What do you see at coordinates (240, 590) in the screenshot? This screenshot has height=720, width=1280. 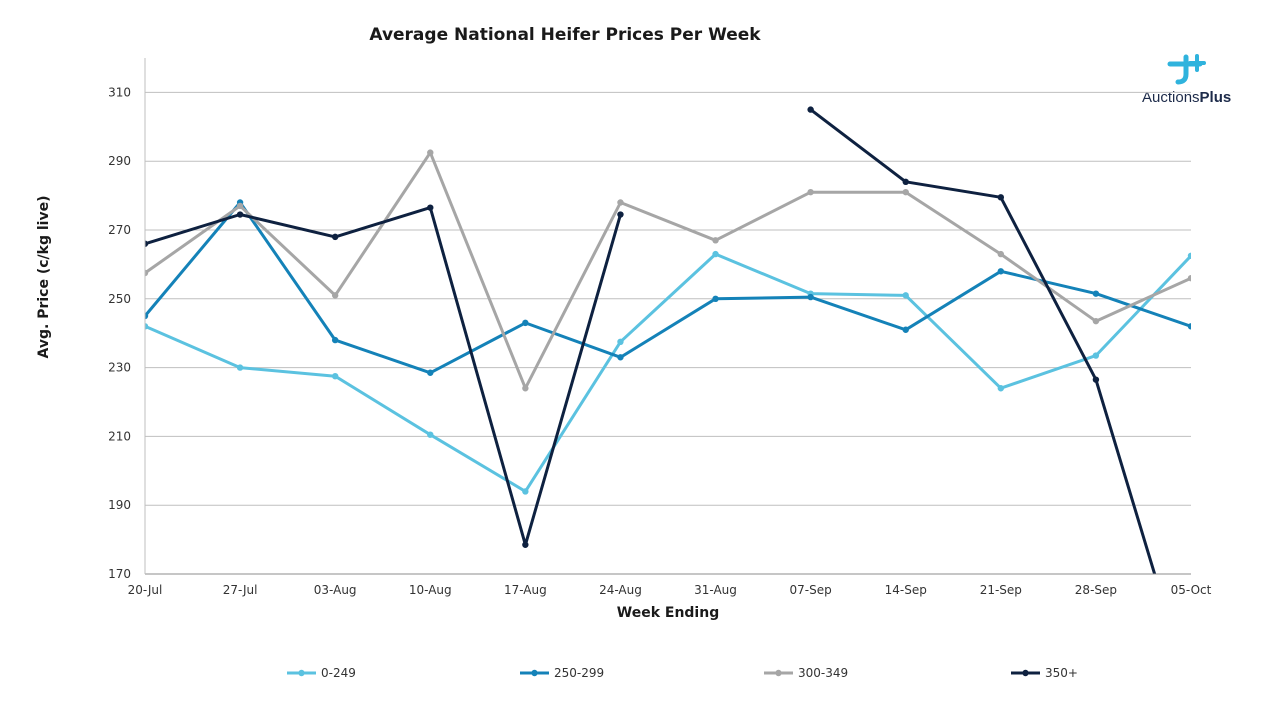 I see `x-tick-label: 27-Jul` at bounding box center [240, 590].